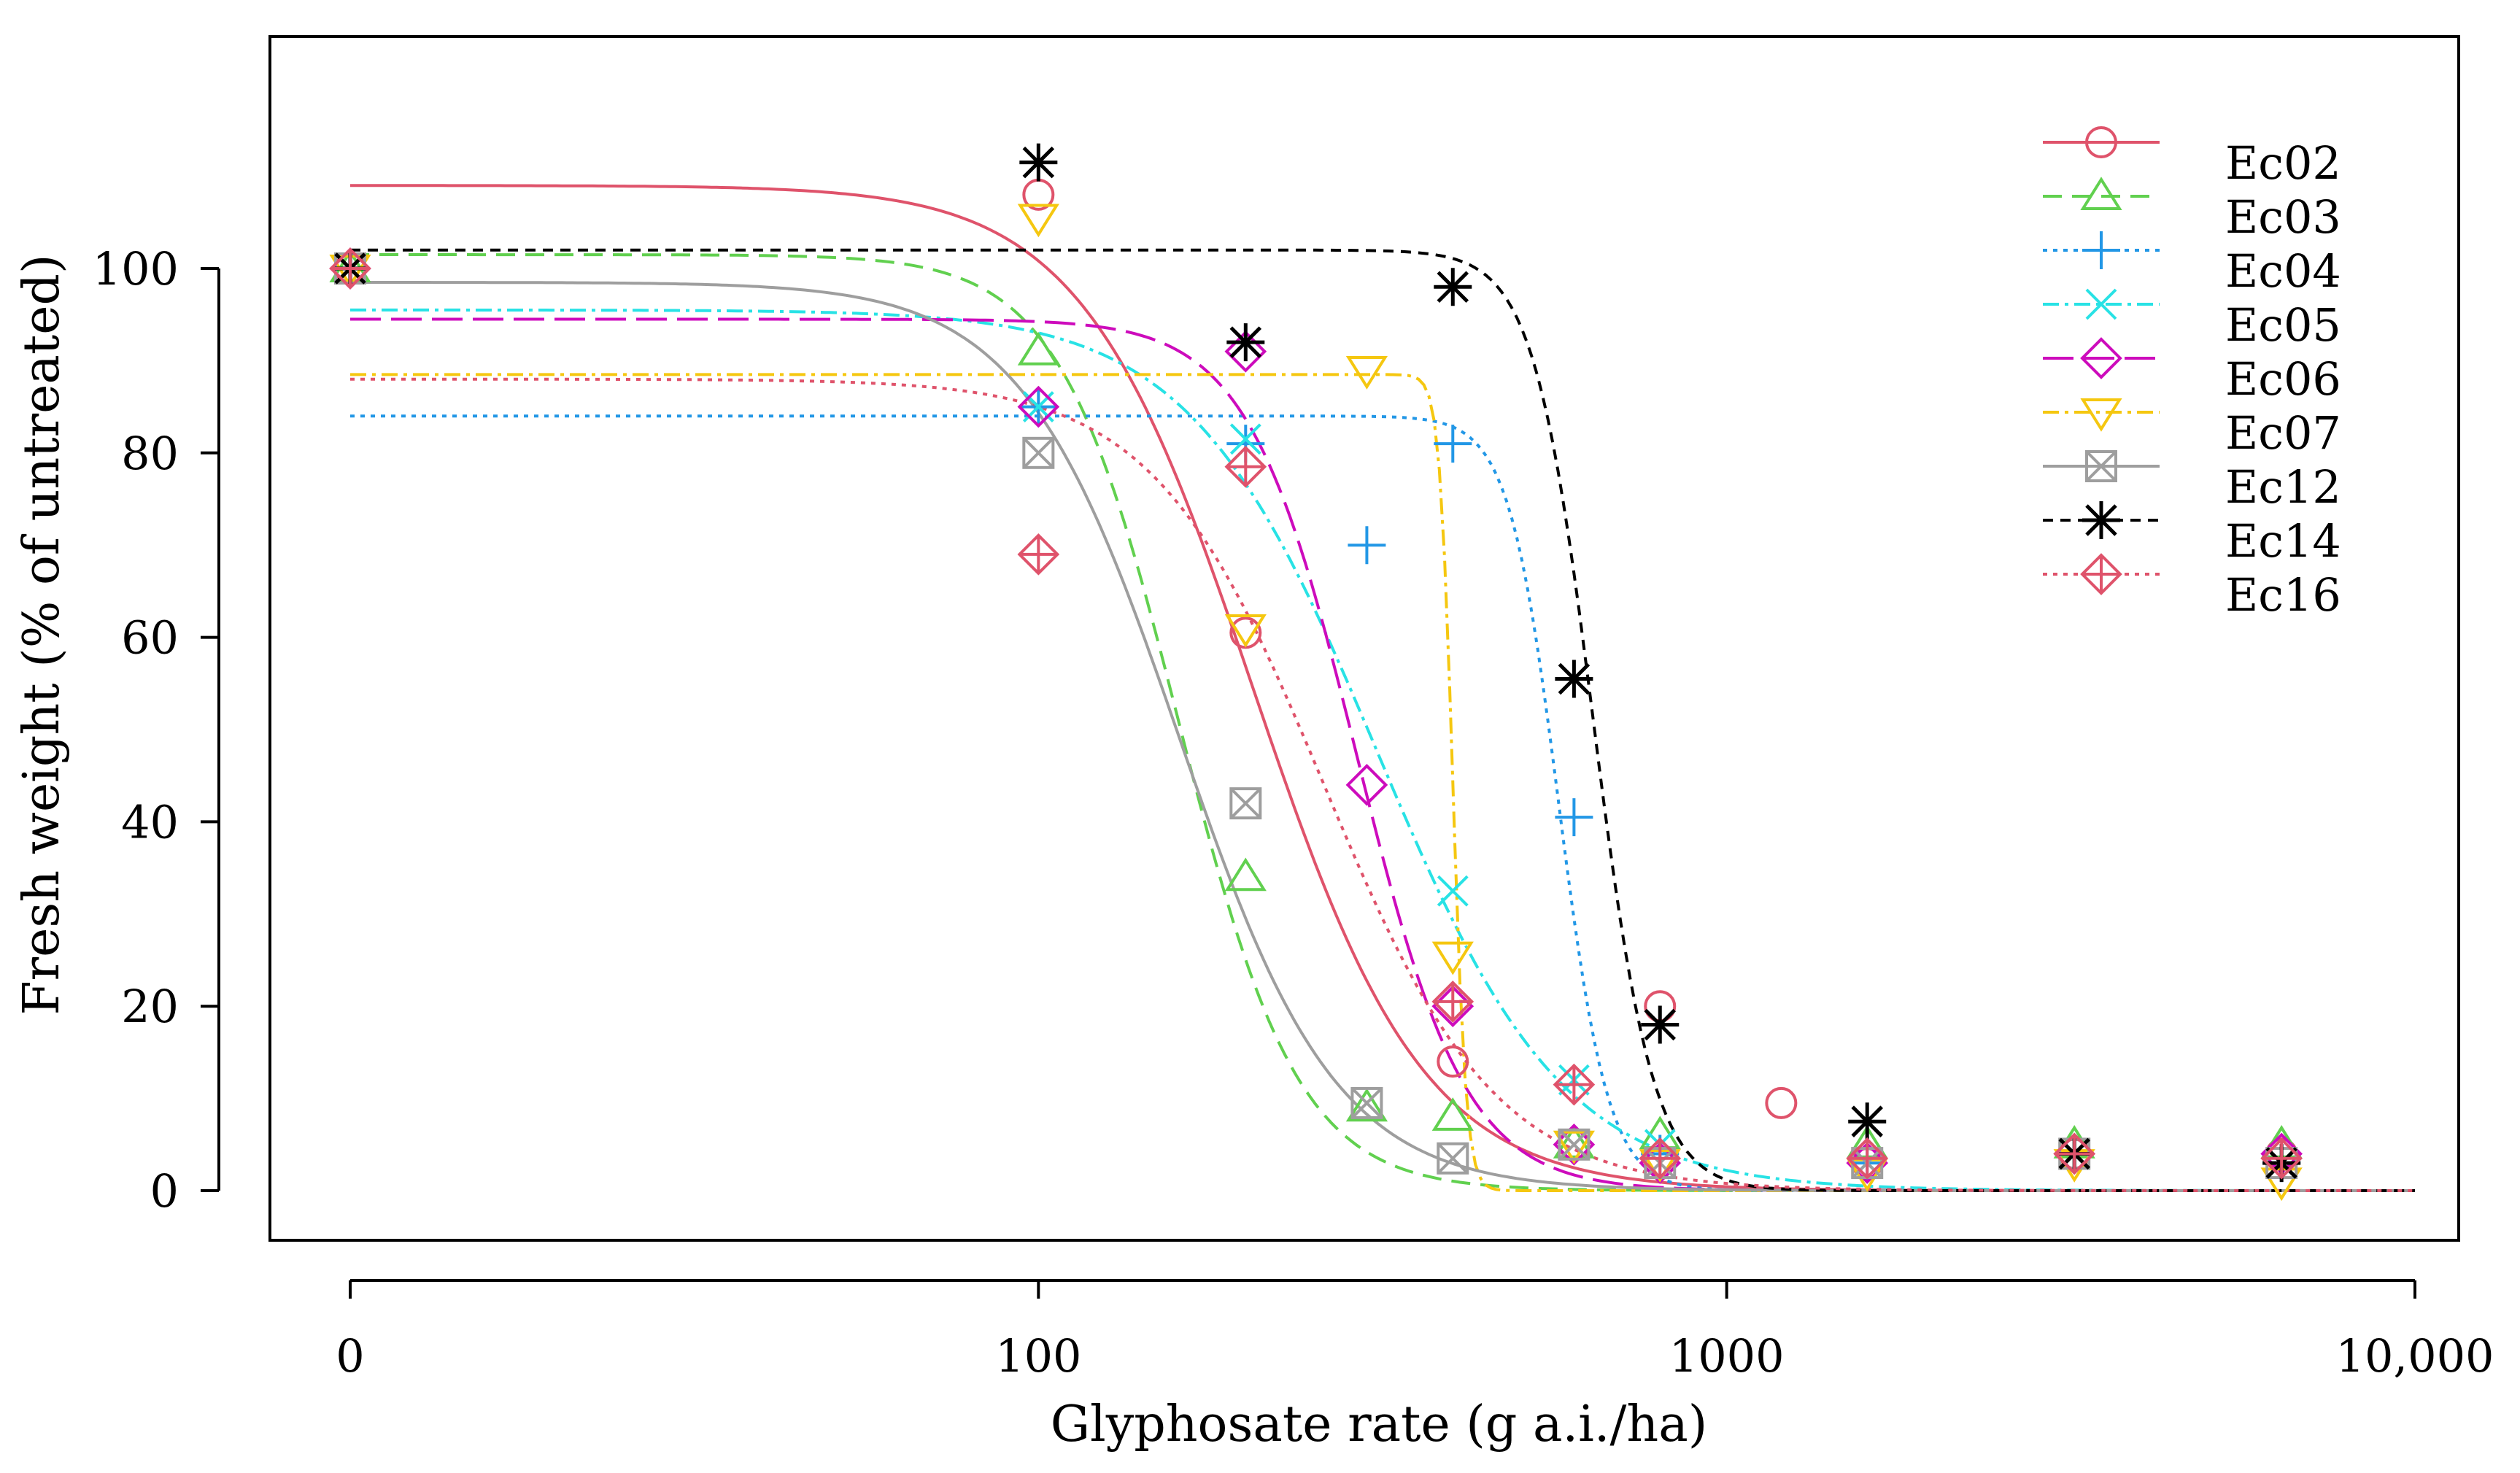  I want to click on x-tick-label: 100, so click(1038, 1356).